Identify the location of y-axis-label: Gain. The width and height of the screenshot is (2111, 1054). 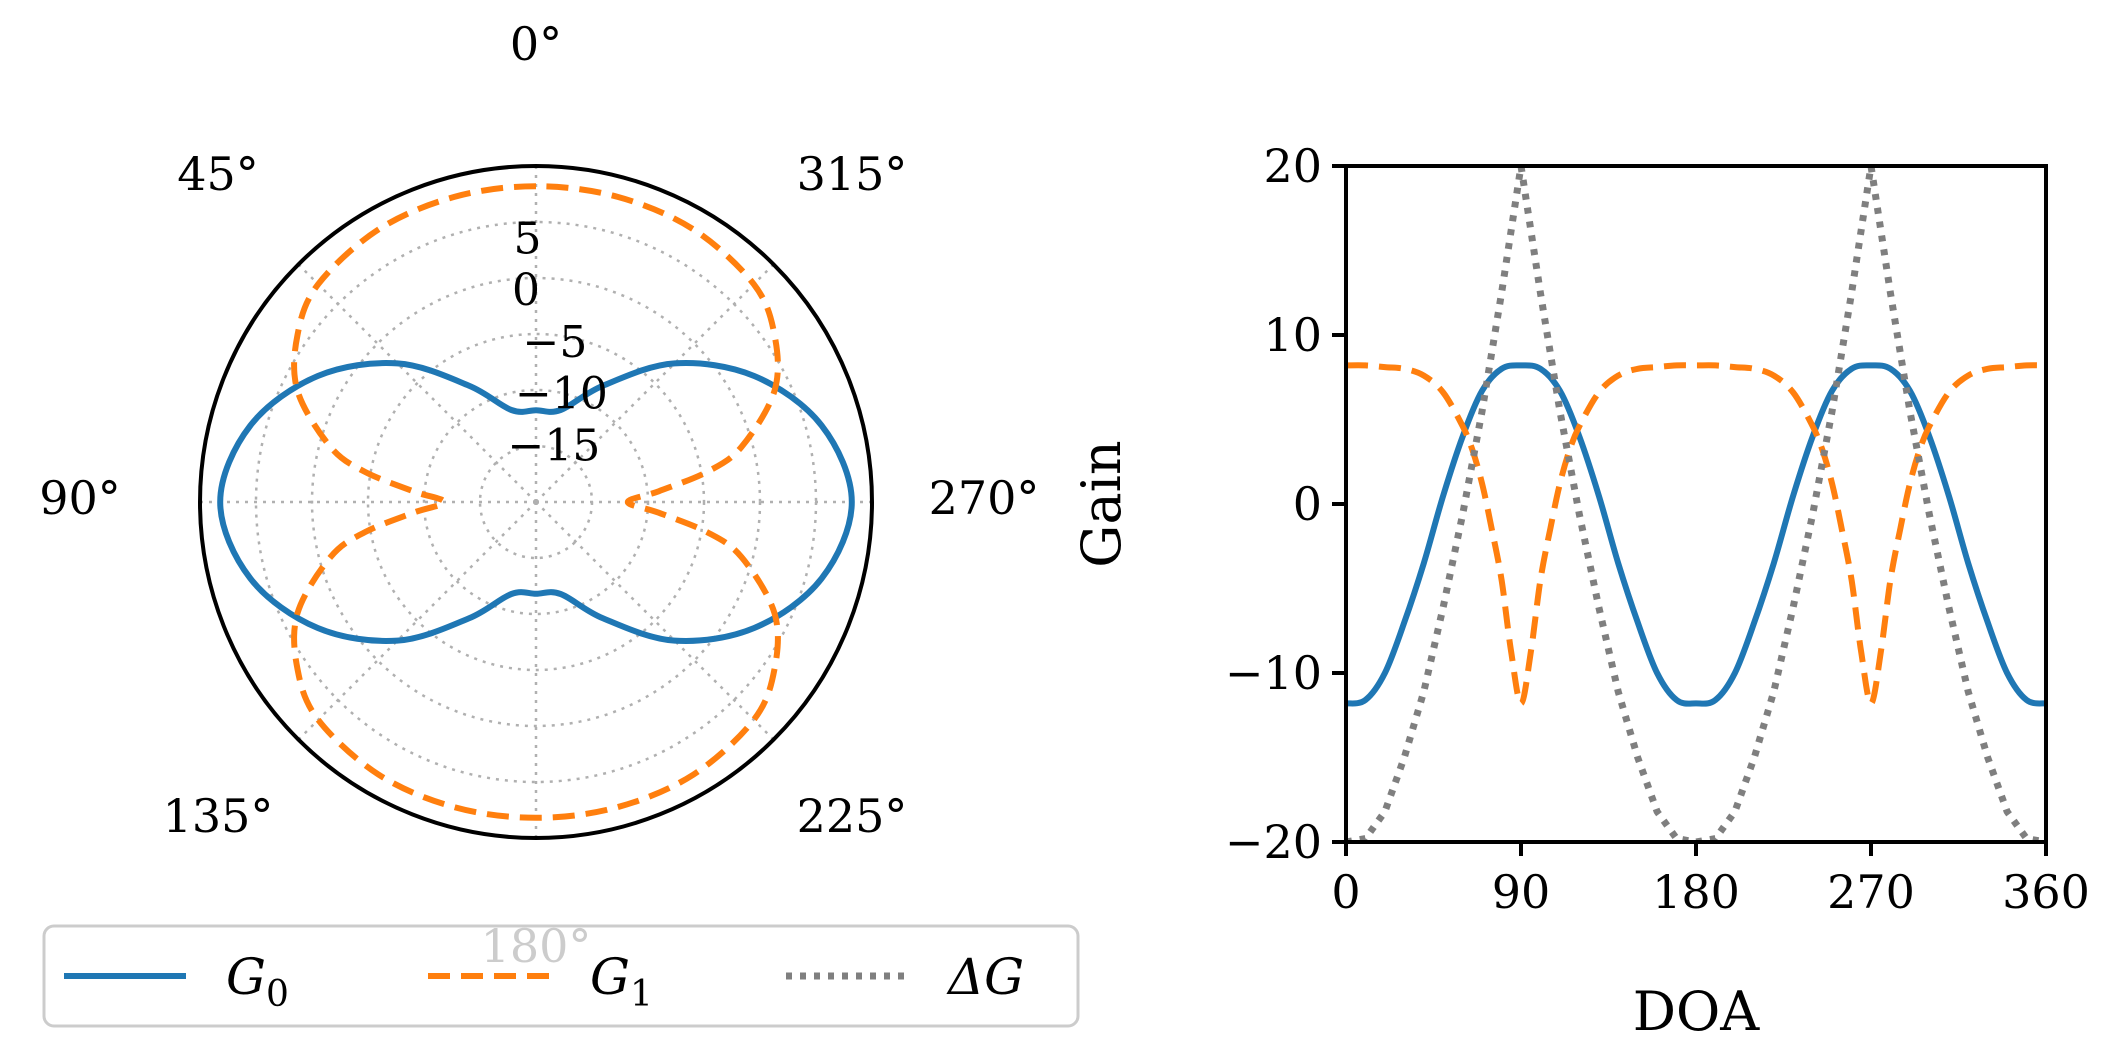
(1101, 503).